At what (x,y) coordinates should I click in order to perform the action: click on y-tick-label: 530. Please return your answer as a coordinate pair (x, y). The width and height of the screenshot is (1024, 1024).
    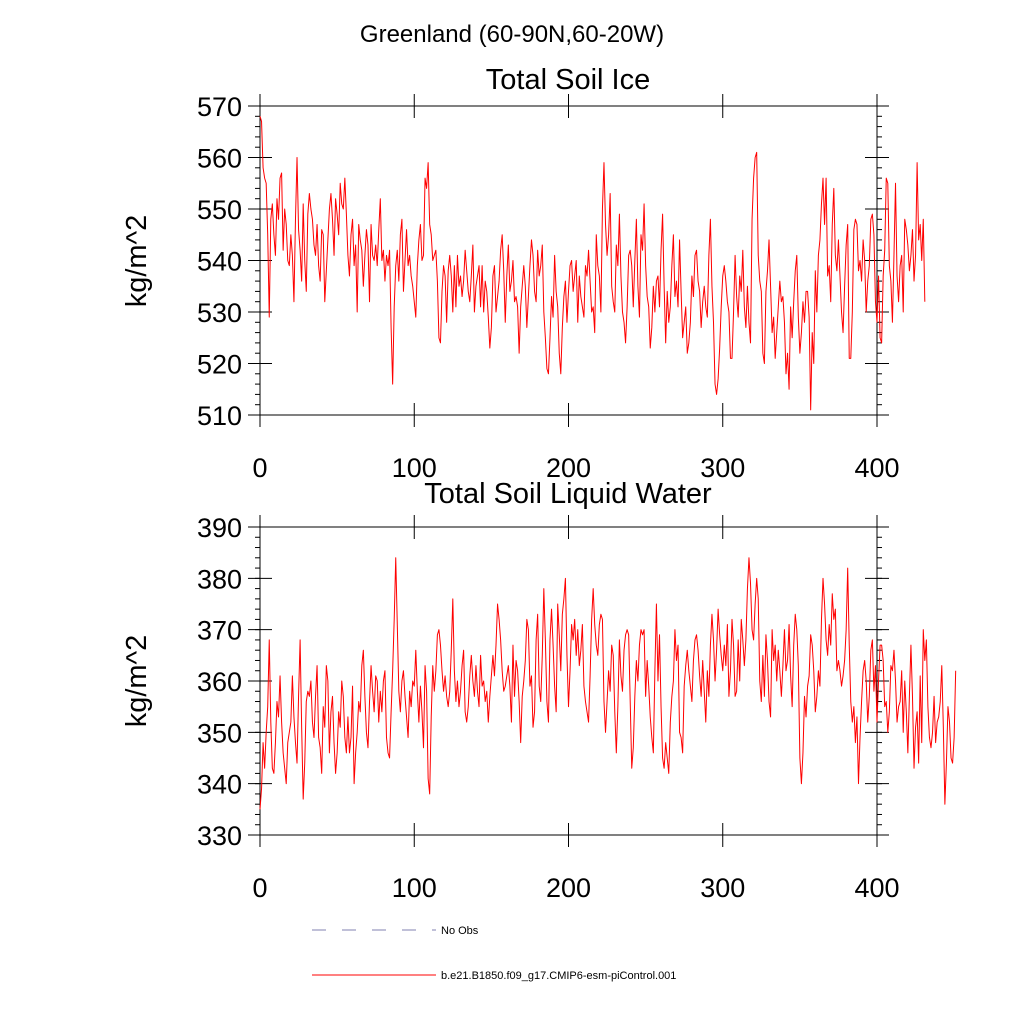
    Looking at the image, I should click on (219, 313).